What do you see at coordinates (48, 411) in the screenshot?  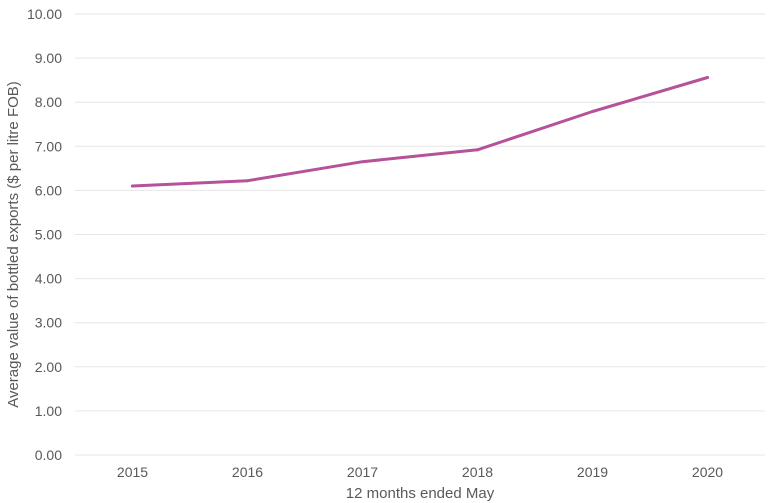 I see `y-tick-label: 1.00` at bounding box center [48, 411].